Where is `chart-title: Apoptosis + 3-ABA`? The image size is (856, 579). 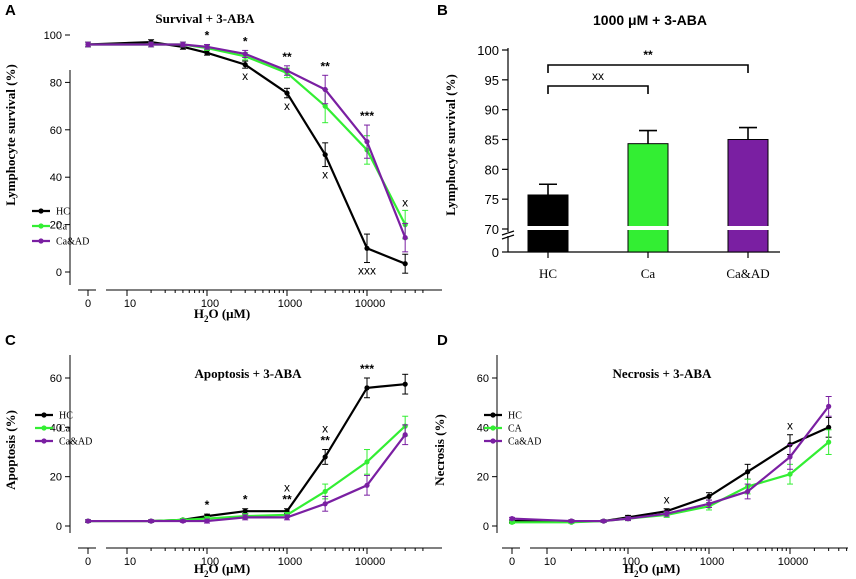 chart-title: Apoptosis + 3-ABA is located at coordinates (248, 373).